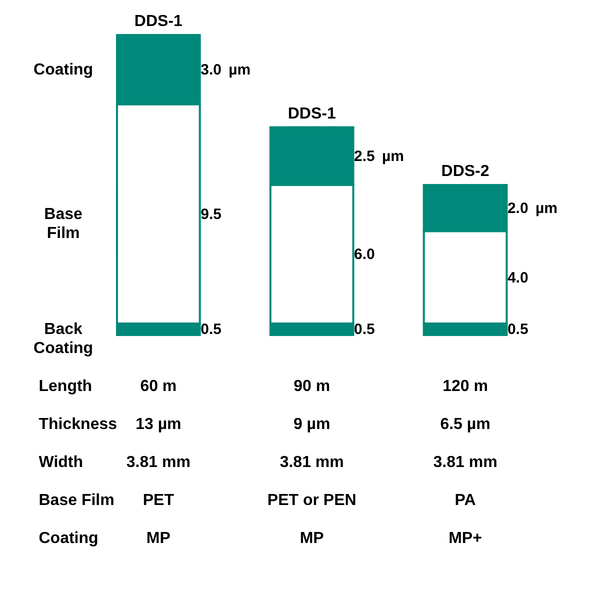 This screenshot has height=607, width=613. I want to click on text: 13 µm, so click(159, 424).